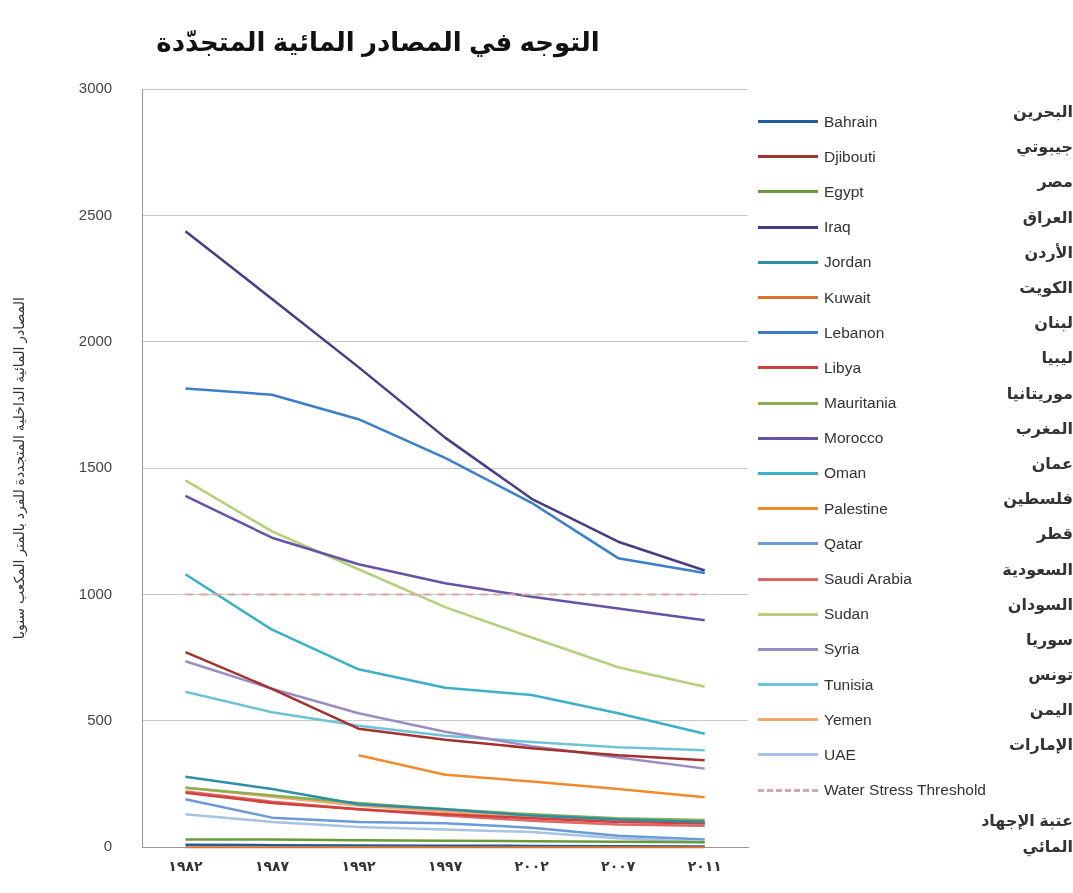  I want to click on x-tick-label: ١٩٩٢, so click(359, 866).